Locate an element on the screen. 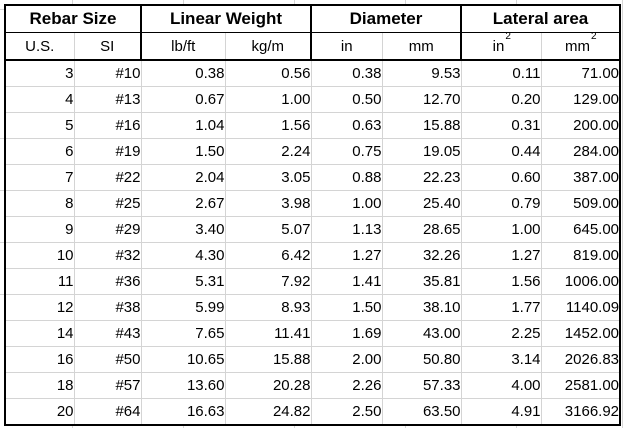  cell-area-in2: 0.20 is located at coordinates (501, 99).